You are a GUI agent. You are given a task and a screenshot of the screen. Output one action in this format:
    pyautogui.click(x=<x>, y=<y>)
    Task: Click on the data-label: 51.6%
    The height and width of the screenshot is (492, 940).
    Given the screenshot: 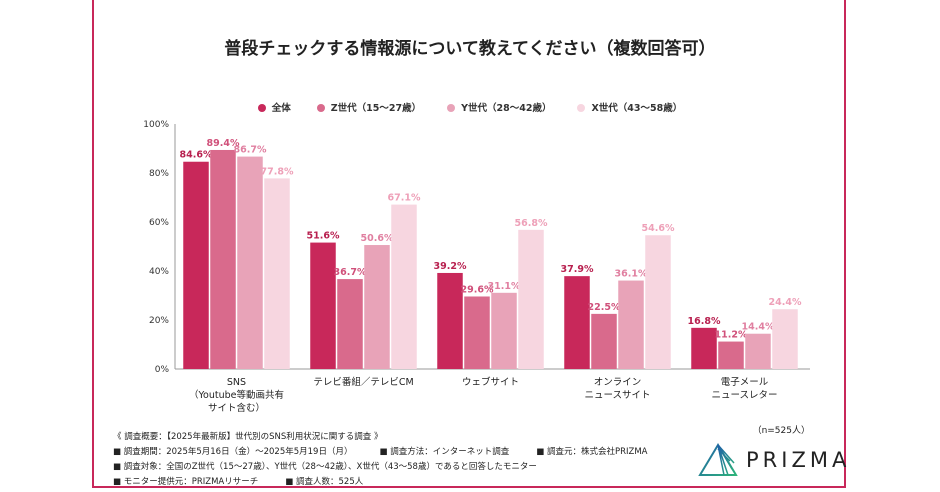 What is the action you would take?
    pyautogui.click(x=323, y=236)
    